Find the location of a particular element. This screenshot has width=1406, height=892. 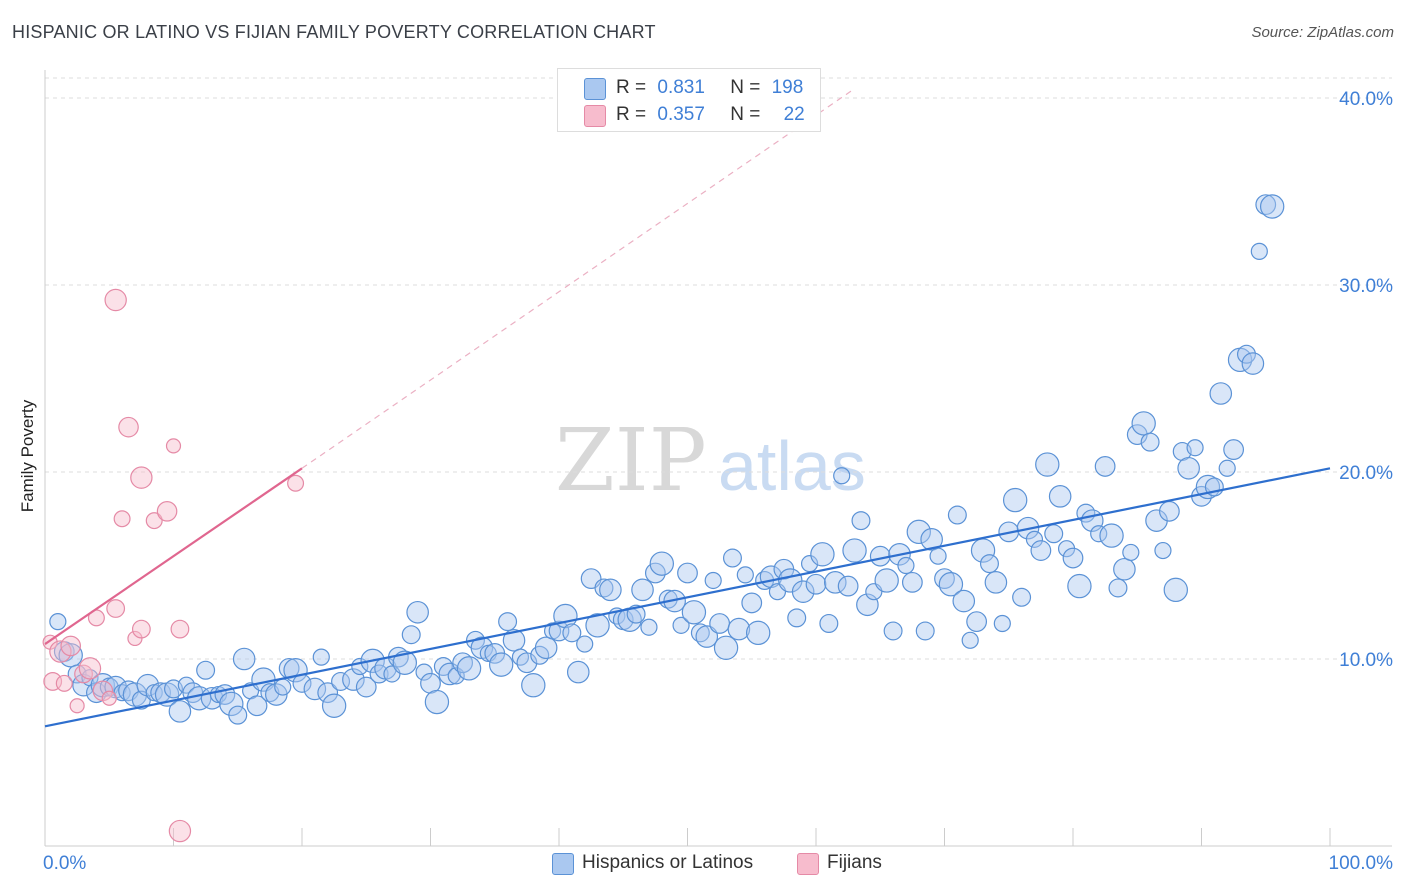

legend-swatch-blue is located at coordinates (595, 89).